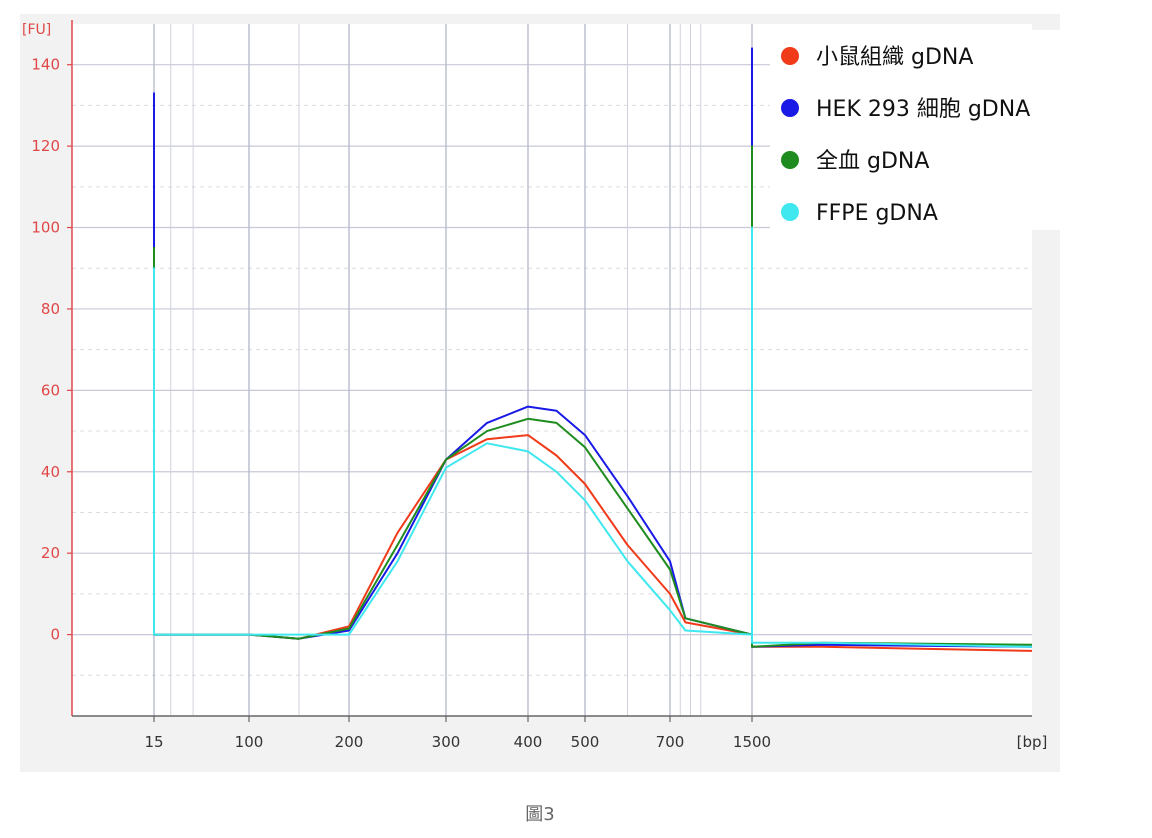 This screenshot has height=838, width=1152. I want to click on y-unit-label: [FU], so click(36, 30).